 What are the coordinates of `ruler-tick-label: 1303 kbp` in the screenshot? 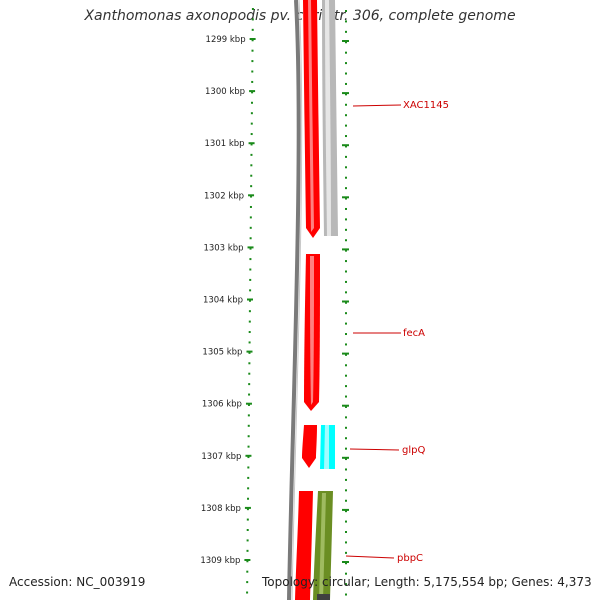 It's located at (223, 248).